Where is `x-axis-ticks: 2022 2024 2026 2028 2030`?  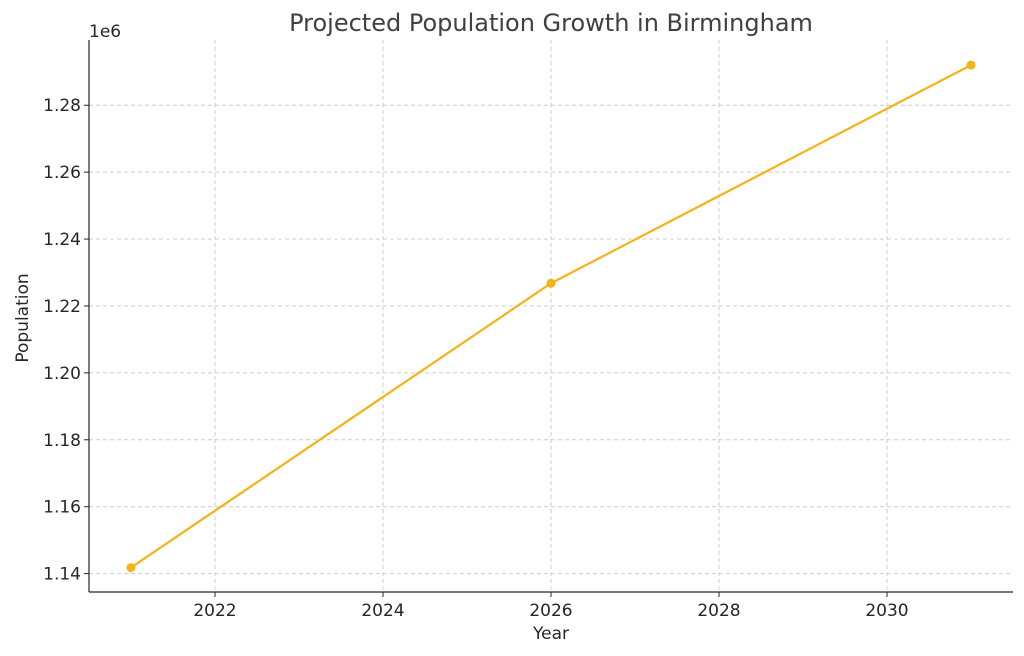 x-axis-ticks: 2022 2024 2026 2028 2030 is located at coordinates (551, 606).